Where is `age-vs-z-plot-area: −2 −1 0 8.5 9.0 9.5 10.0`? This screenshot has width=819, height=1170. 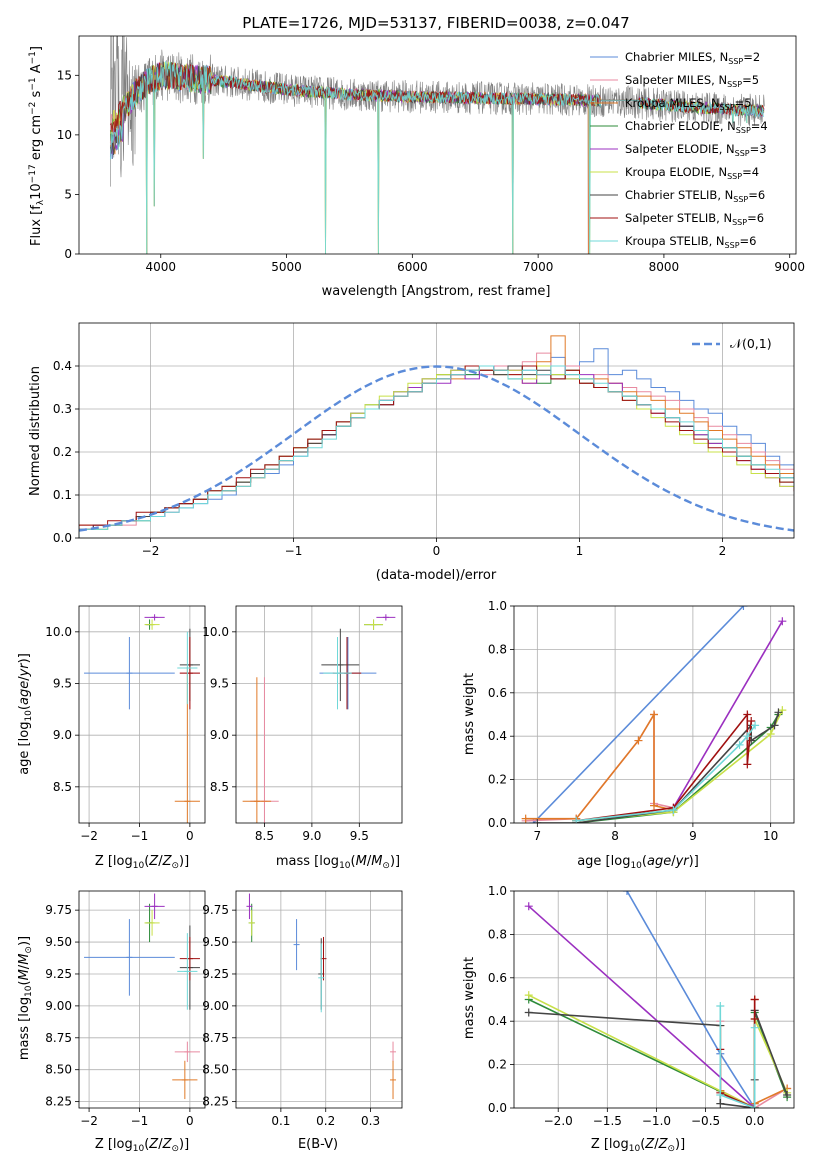
age-vs-z-plot-area: −2 −1 0 8.5 9.0 9.5 10.0 is located at coordinates (125, 724).